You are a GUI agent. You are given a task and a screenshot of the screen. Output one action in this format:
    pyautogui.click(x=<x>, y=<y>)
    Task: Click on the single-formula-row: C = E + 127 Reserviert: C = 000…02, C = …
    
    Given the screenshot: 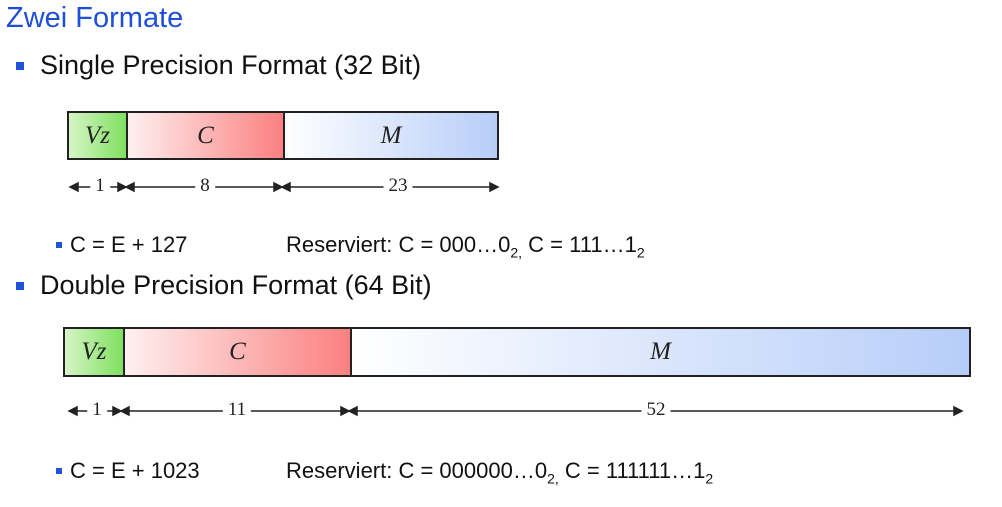 What is the action you would take?
    pyautogui.click(x=350, y=245)
    